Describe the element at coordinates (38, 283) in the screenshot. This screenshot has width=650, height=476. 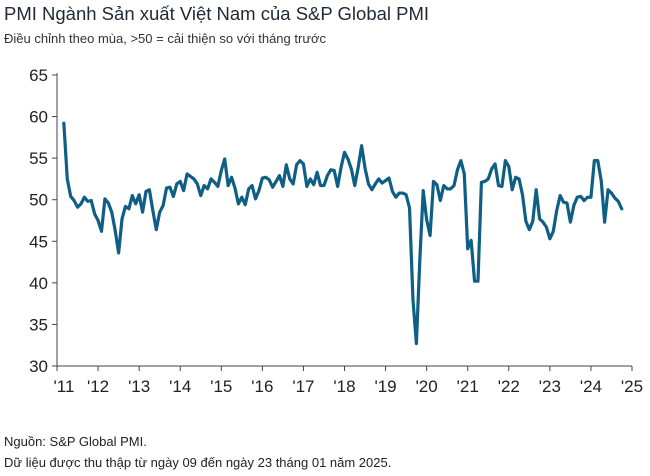
I see `y-tick-label: 40` at that location.